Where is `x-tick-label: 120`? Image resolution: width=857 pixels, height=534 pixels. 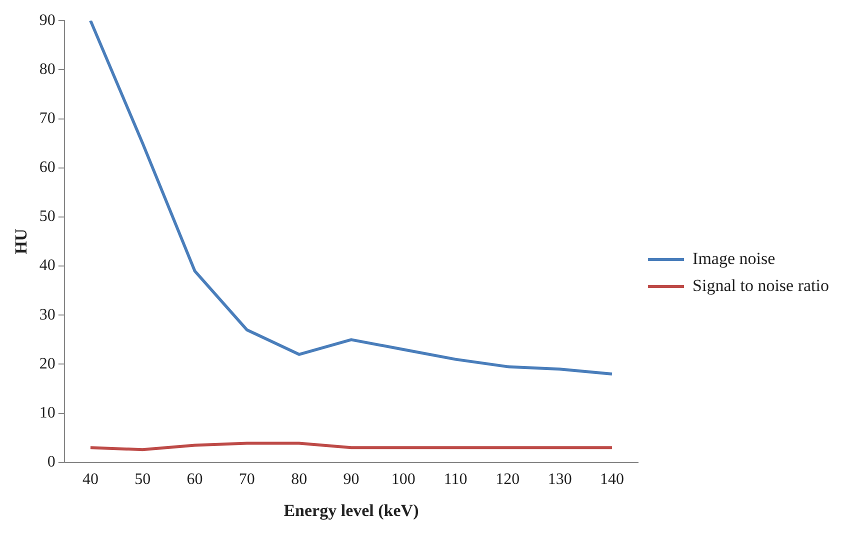
x-tick-label: 120 is located at coordinates (508, 479).